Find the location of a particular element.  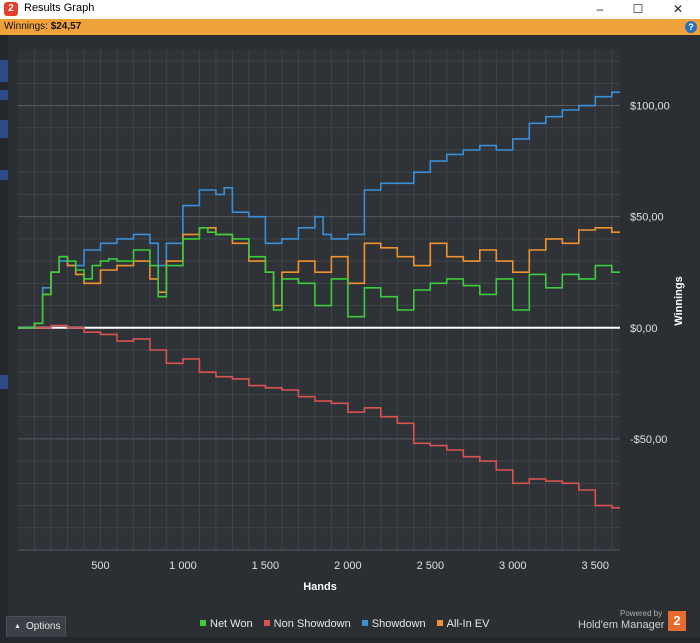

legend-item-allin-ev: All-In EV is located at coordinates (463, 624).